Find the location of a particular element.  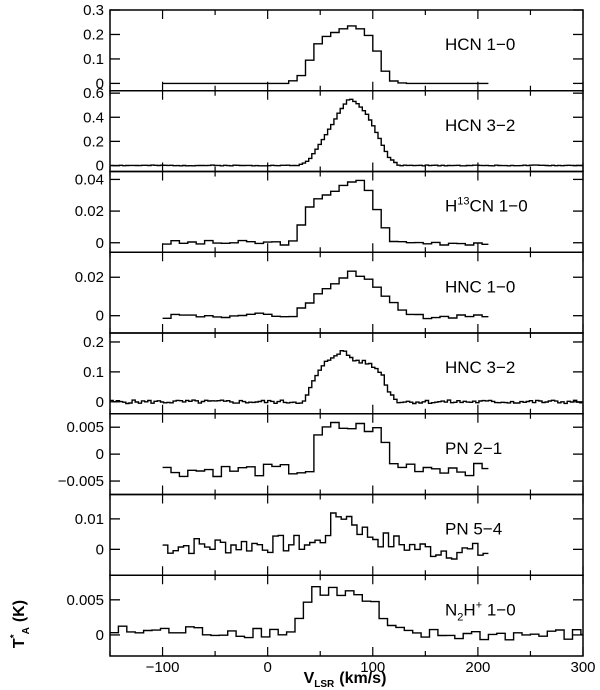

panel-label-part: HCN 3−2 is located at coordinates (480, 125).